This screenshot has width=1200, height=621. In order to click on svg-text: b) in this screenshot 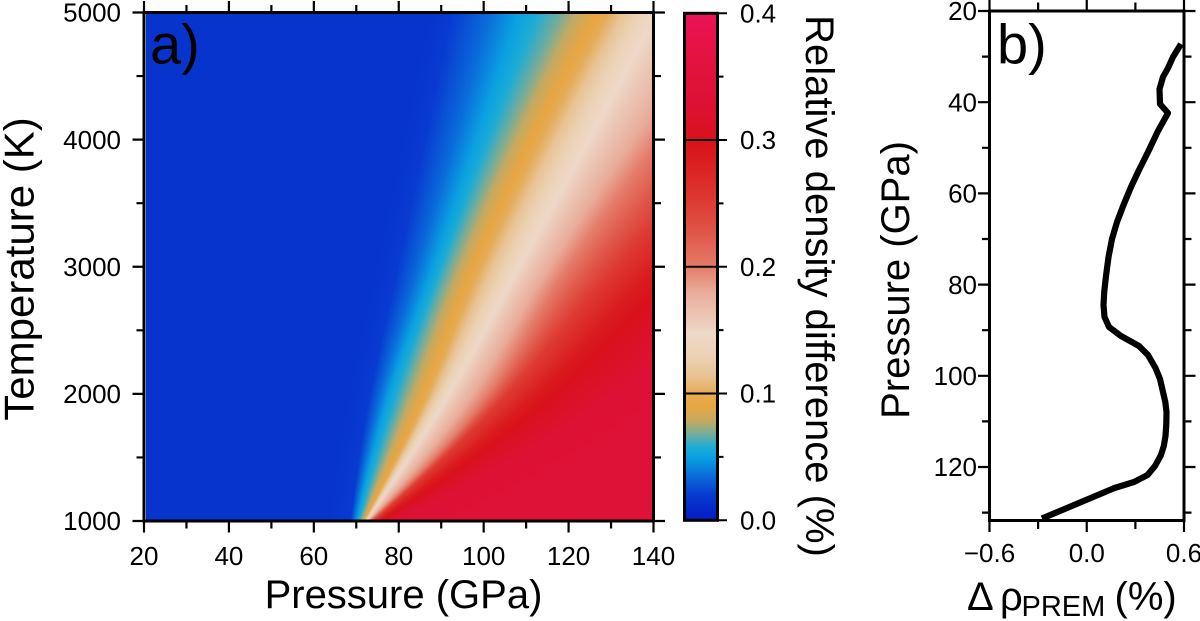, I will do `click(1022, 44)`.